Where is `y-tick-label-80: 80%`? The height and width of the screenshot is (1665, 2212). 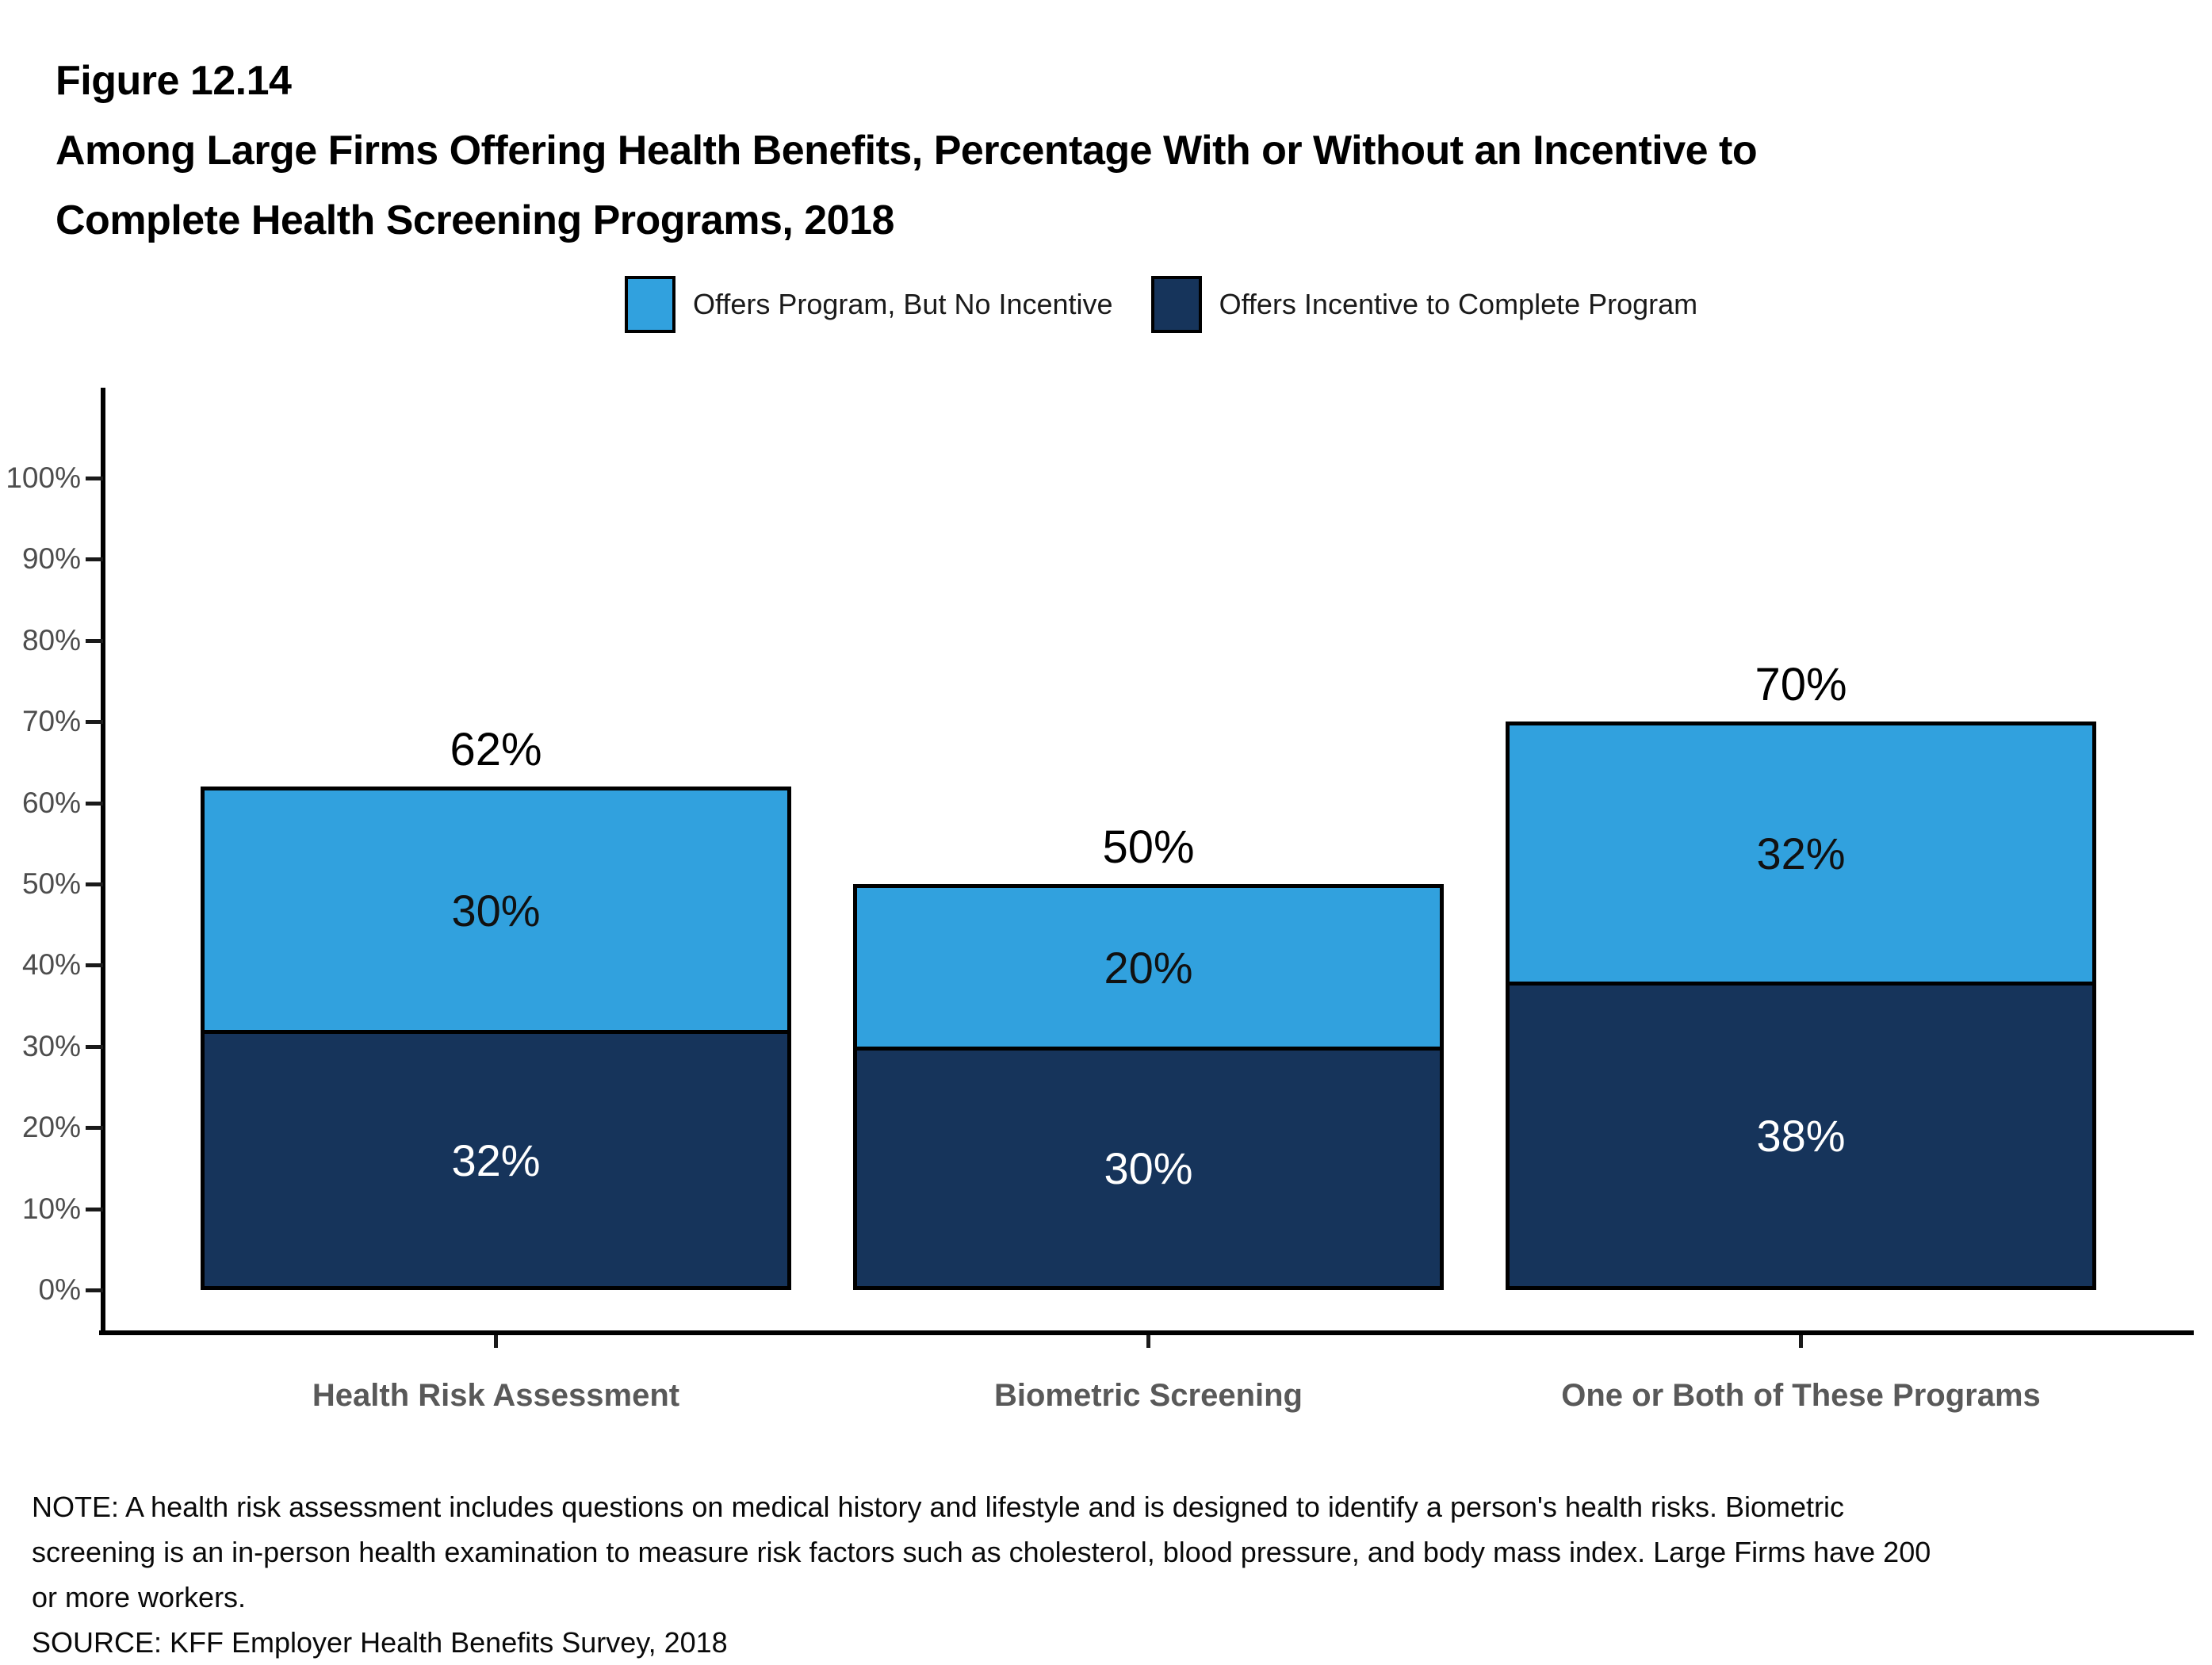 y-tick-label-80: 80% is located at coordinates (51, 639).